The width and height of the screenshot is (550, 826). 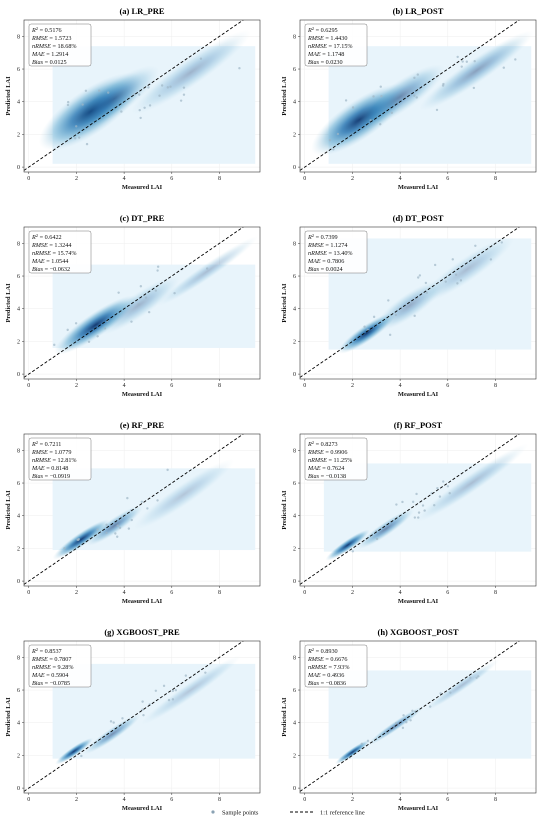 I want to click on stat-r: R2 = 0.7211, so click(x=46, y=444).